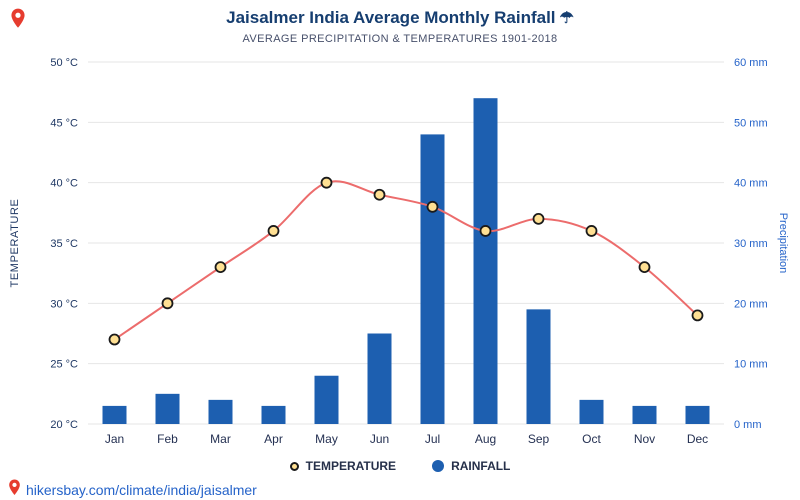 Image resolution: width=800 pixels, height=500 pixels. Describe the element at coordinates (591, 439) in the screenshot. I see `x-axis-month-label: Oct` at that location.